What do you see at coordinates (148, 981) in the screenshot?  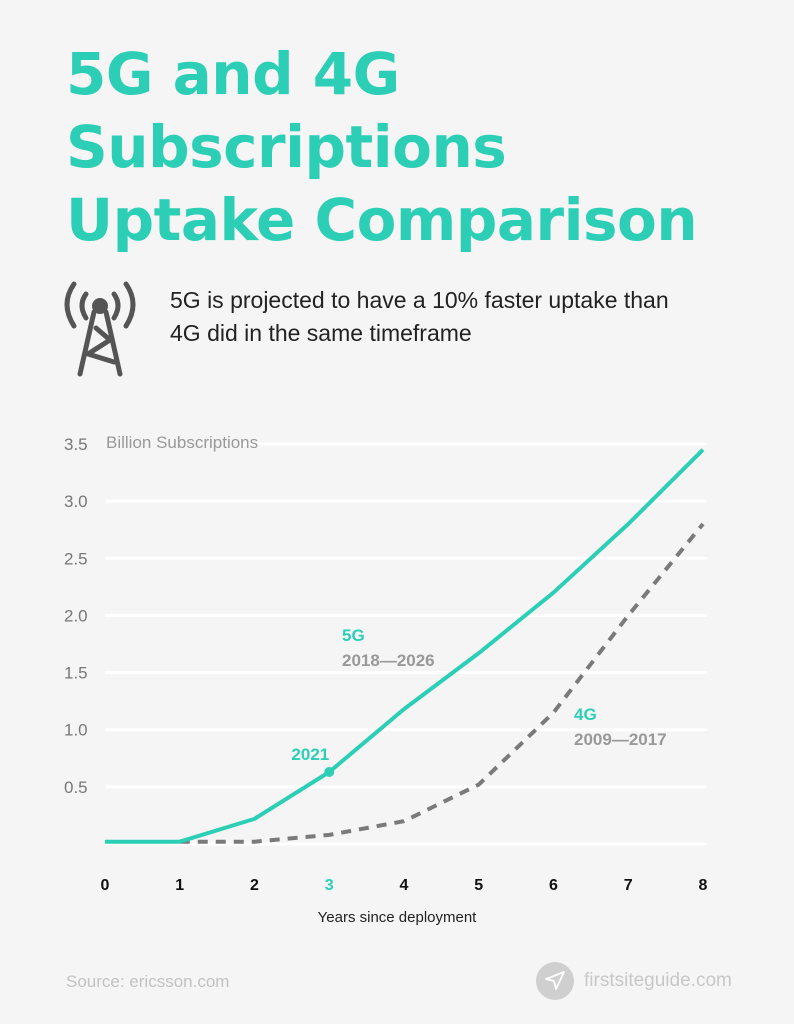 I see `source-text: Source: ericsson.com` at bounding box center [148, 981].